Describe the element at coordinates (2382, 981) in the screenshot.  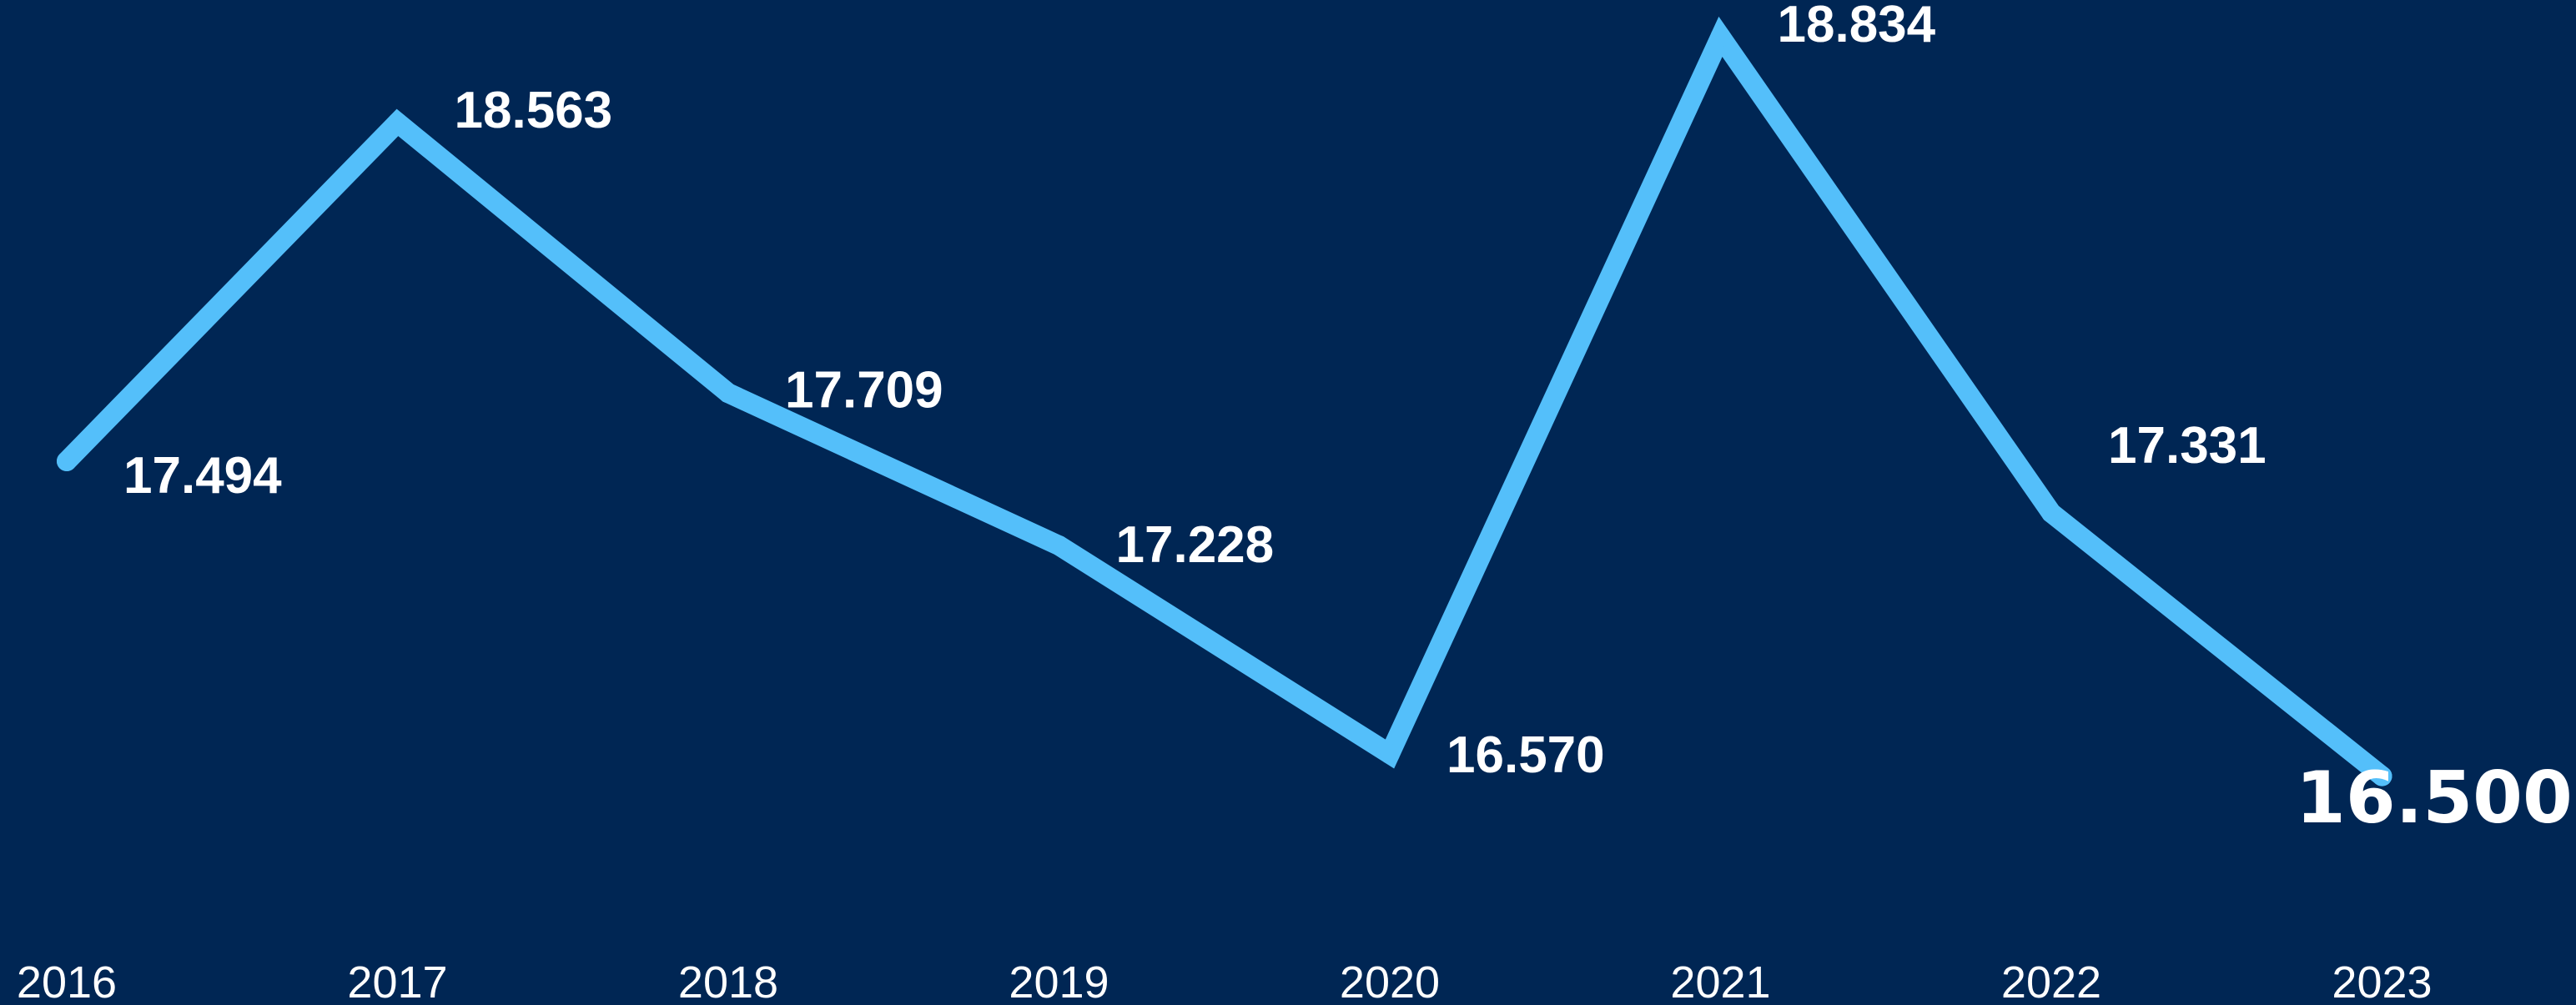
I see `x-tick-2023: 2023` at that location.